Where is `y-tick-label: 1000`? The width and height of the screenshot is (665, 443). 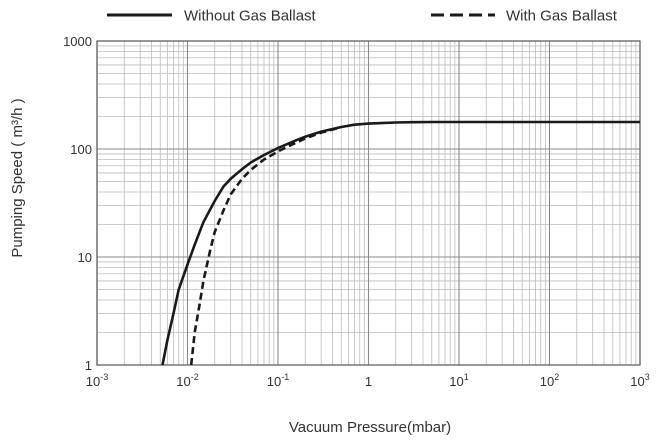
y-tick-label: 1000 is located at coordinates (77, 41).